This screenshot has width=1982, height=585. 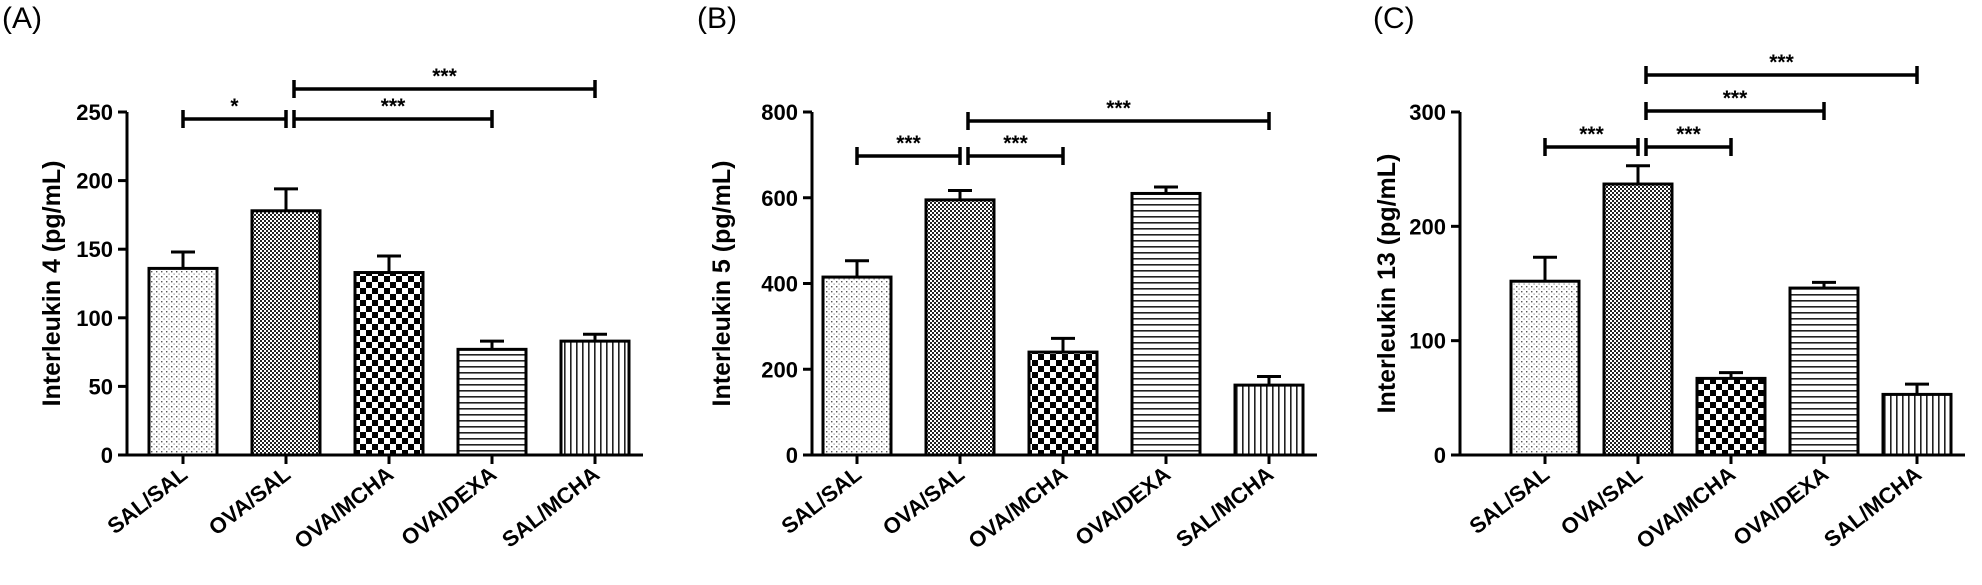 I want to click on y-axis-title-b: Interleukin 5 (pg/mL), so click(x=722, y=284).